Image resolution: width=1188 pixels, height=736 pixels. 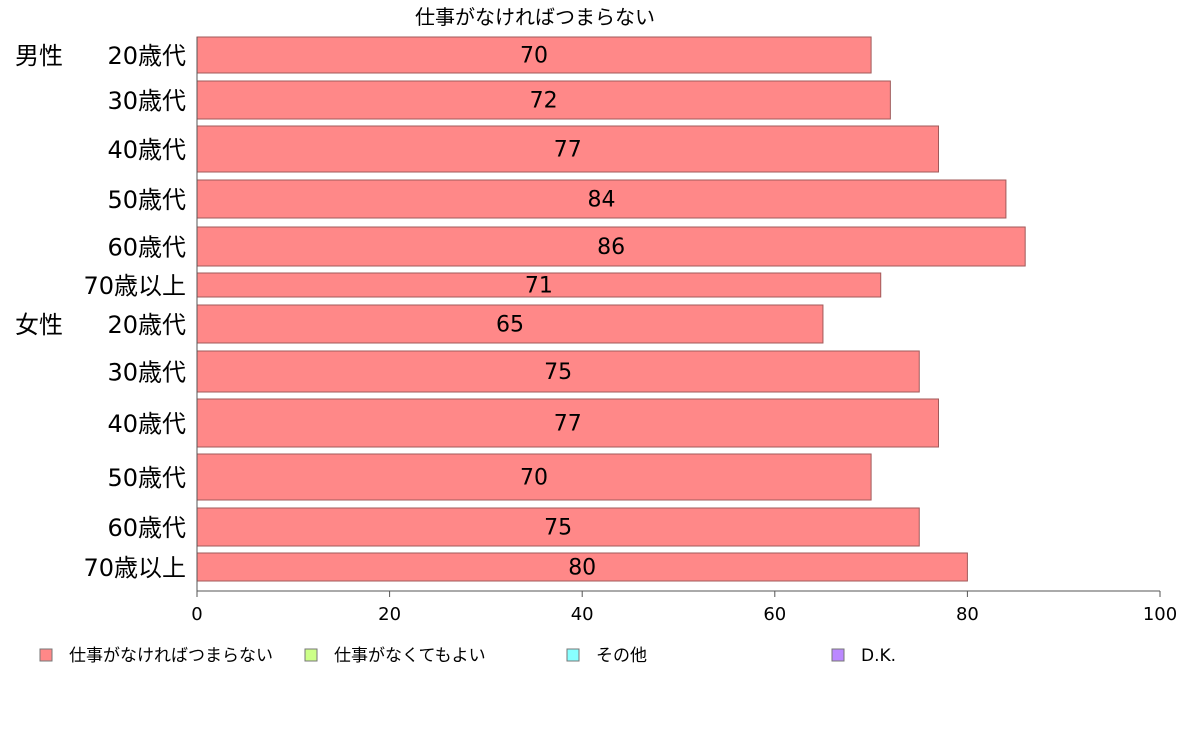 I want to click on data-label-2: 72, so click(x=544, y=101).